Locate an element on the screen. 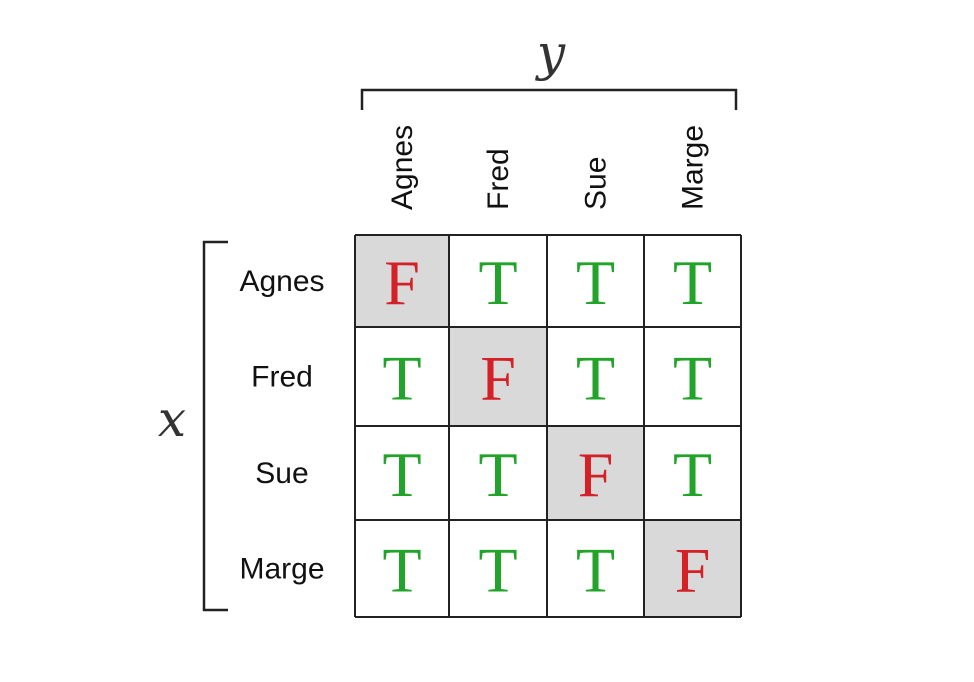 Image resolution: width=974 pixels, height=682 pixels. column-label: Marge is located at coordinates (693, 167).